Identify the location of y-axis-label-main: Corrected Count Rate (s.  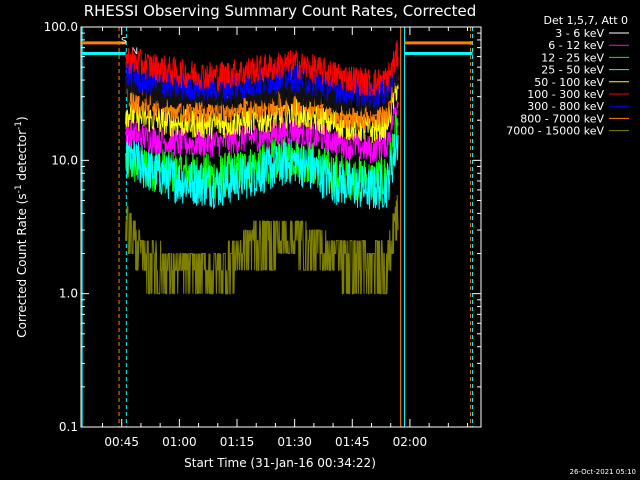
(22, 265).